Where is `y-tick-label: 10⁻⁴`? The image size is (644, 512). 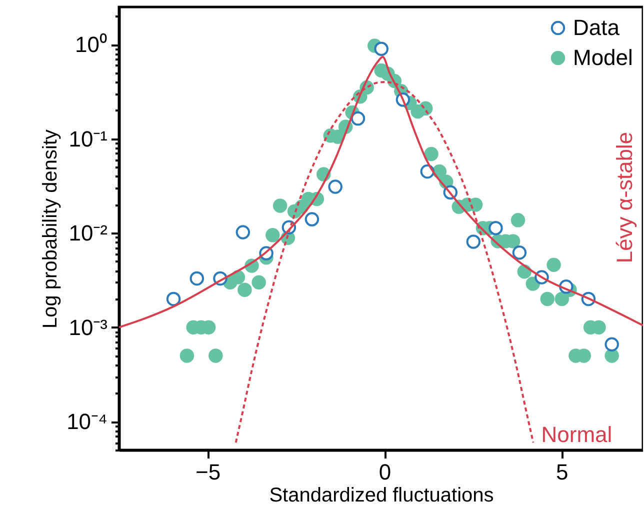
y-tick-label: 10⁻⁴ is located at coordinates (87, 421).